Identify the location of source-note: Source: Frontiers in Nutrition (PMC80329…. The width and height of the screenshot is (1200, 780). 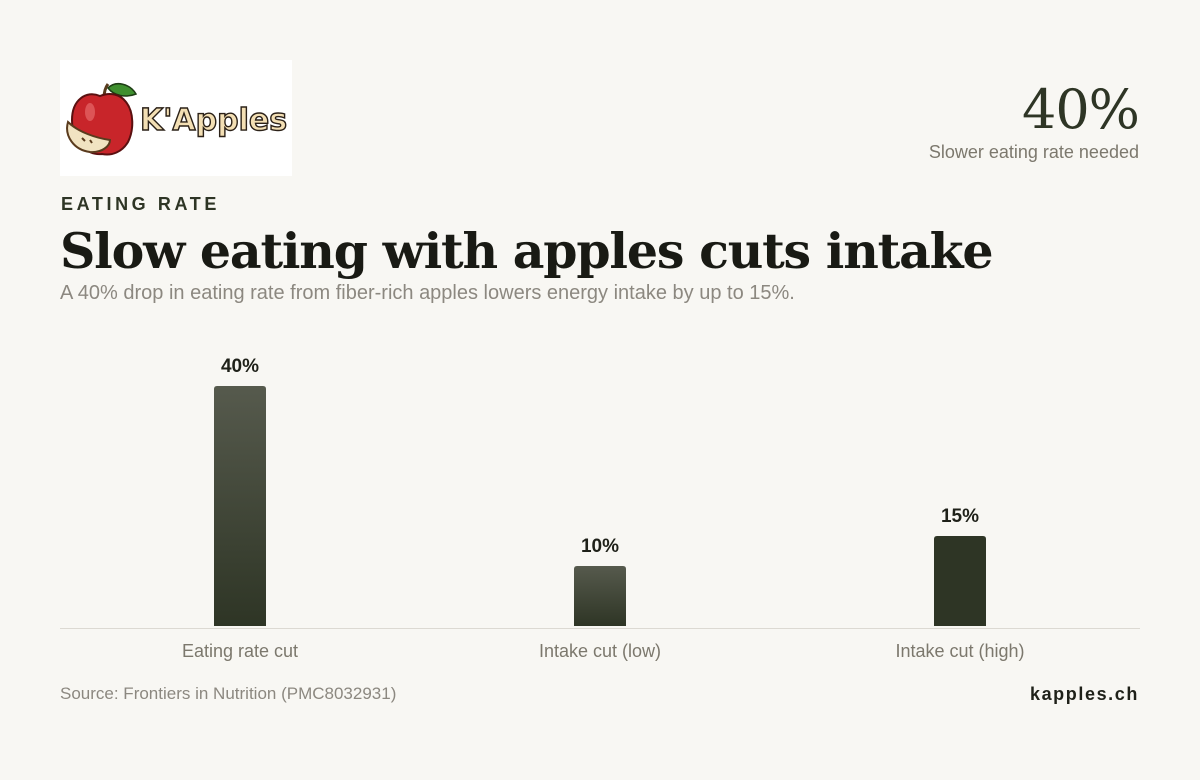
(228, 693).